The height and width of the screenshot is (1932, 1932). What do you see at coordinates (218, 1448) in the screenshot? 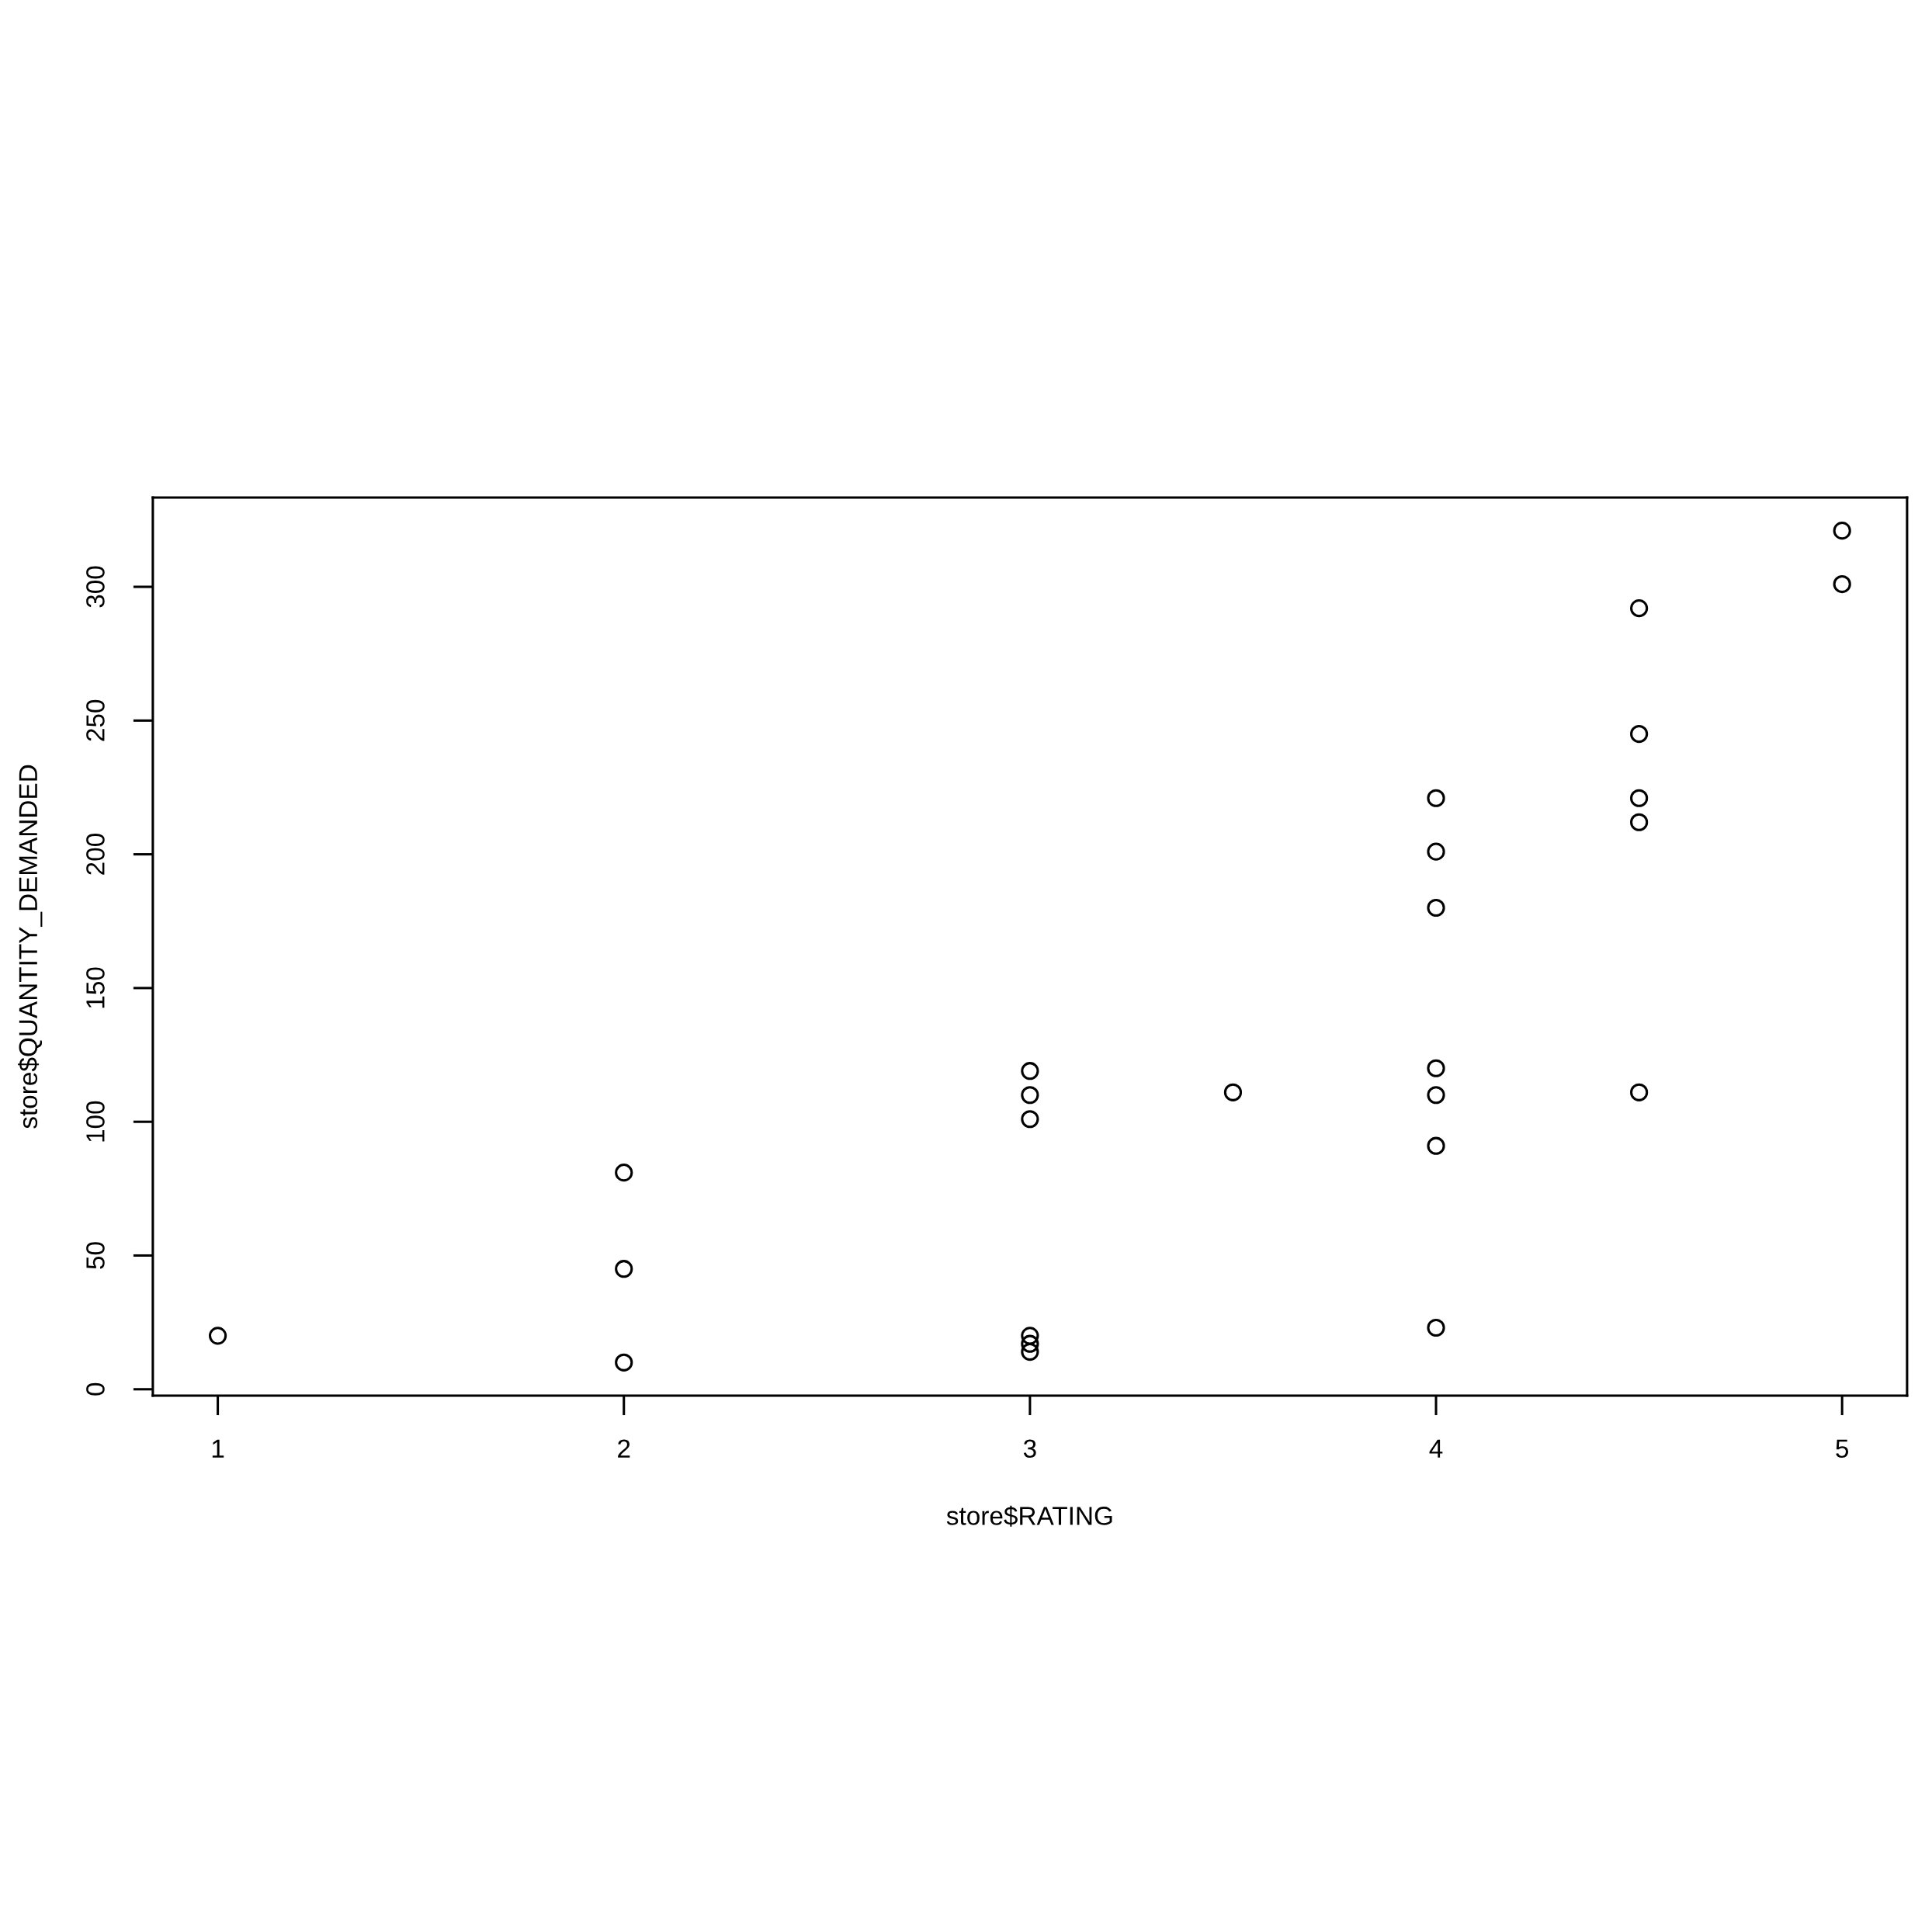
I see `x-tick-label: 1` at bounding box center [218, 1448].